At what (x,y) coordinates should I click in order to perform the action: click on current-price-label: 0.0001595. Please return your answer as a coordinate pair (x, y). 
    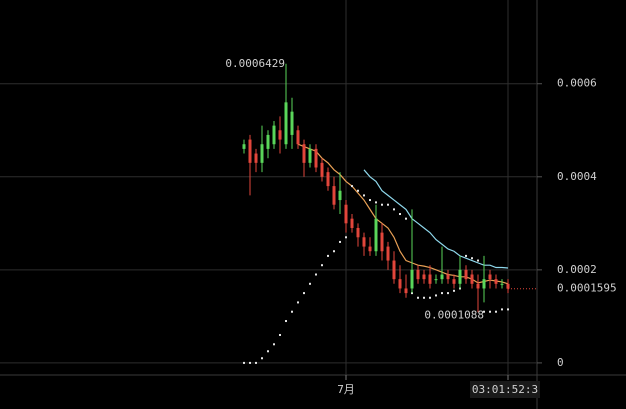
    Looking at the image, I should click on (587, 288).